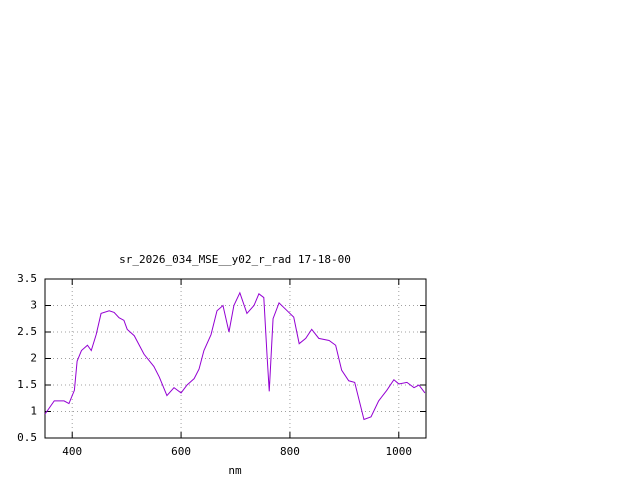 This screenshot has width=640, height=480. What do you see at coordinates (33, 305) in the screenshot?
I see `y-tick-label: 3` at bounding box center [33, 305].